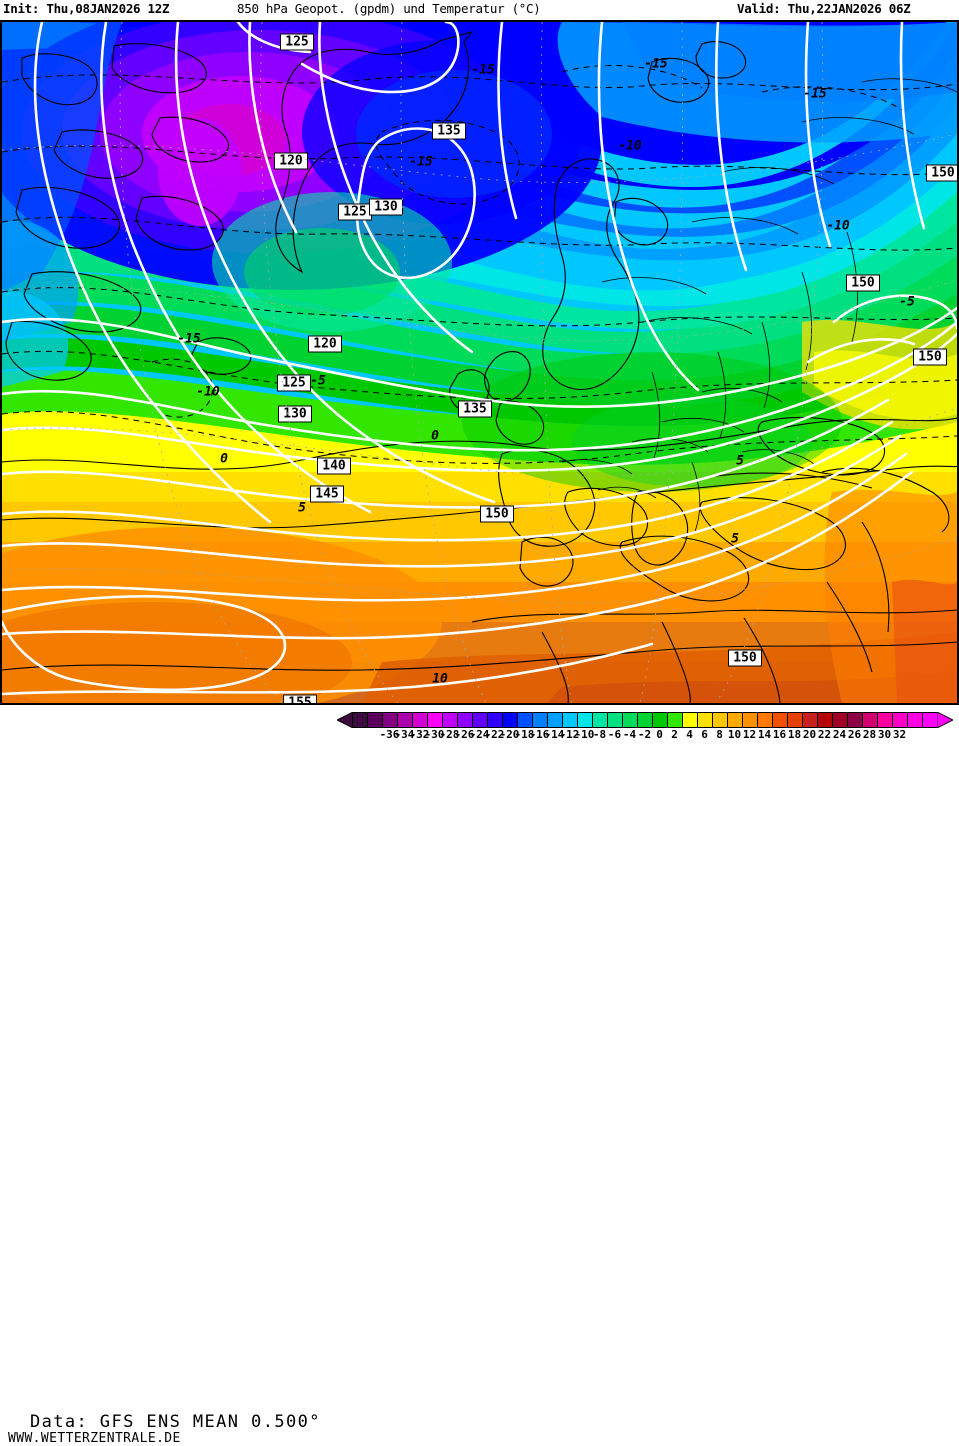 This screenshot has width=959, height=1446. Describe the element at coordinates (479, 734) in the screenshot. I see `colorbar-tick-label: -24` at that location.